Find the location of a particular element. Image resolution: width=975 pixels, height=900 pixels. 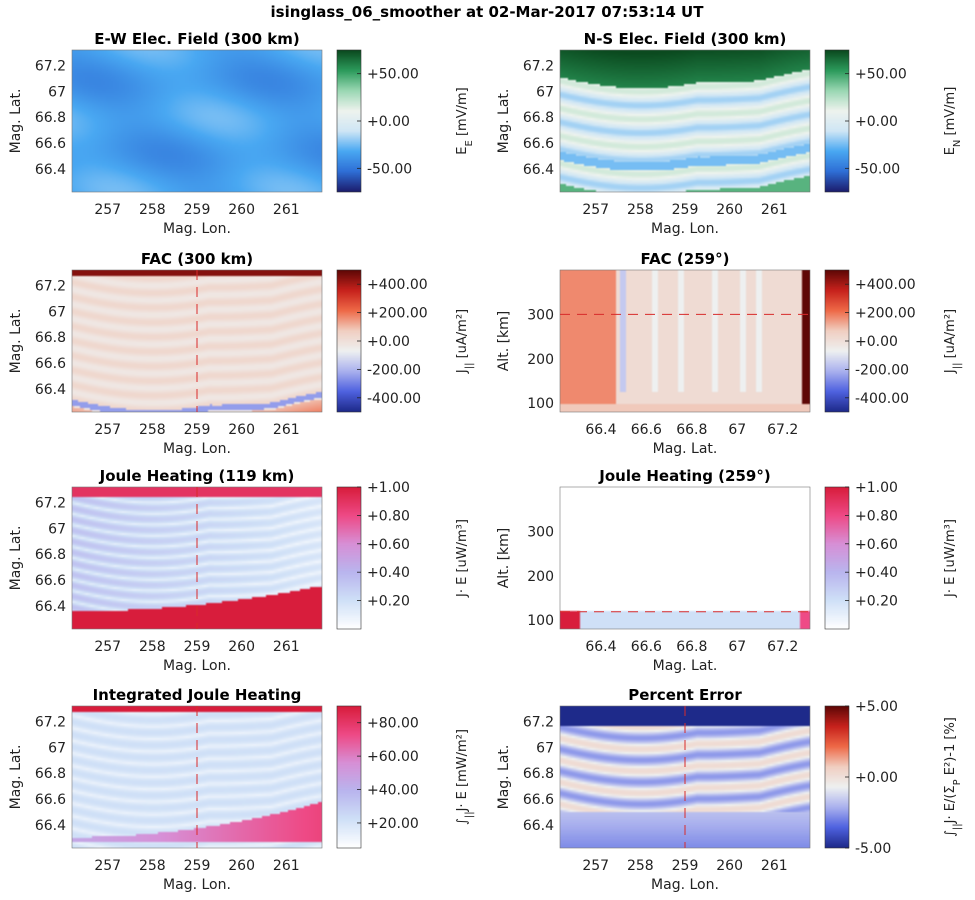

colorbar-tick-label: +1.00 is located at coordinates (388, 488).